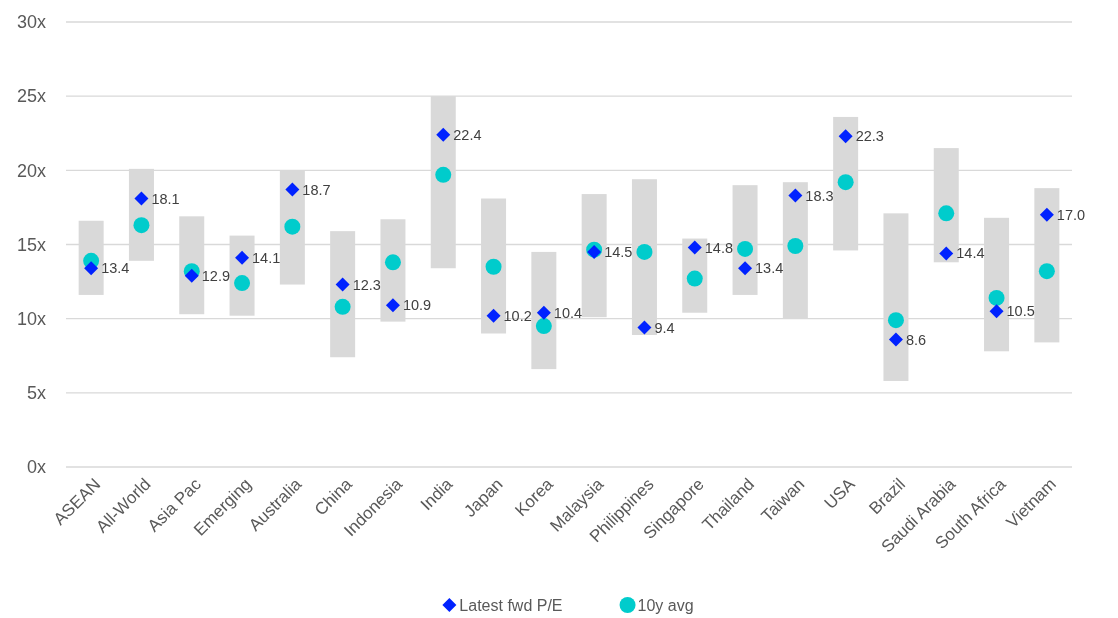 The height and width of the screenshot is (618, 1118). Describe the element at coordinates (215, 275) in the screenshot. I see `data-label: 12.9` at that location.